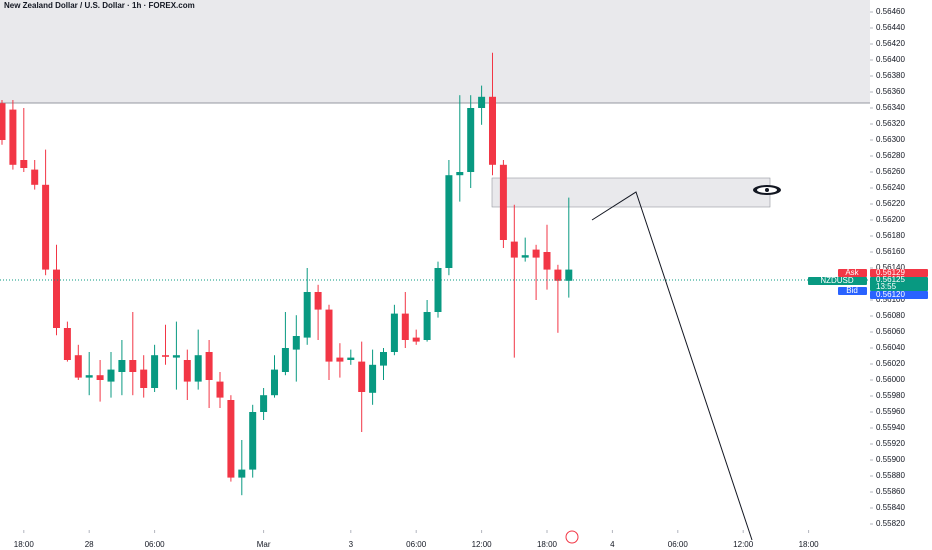 This screenshot has width=932, height=550. What do you see at coordinates (890, 523) in the screenshot?
I see `y-tick-label: 0.55820` at bounding box center [890, 523].